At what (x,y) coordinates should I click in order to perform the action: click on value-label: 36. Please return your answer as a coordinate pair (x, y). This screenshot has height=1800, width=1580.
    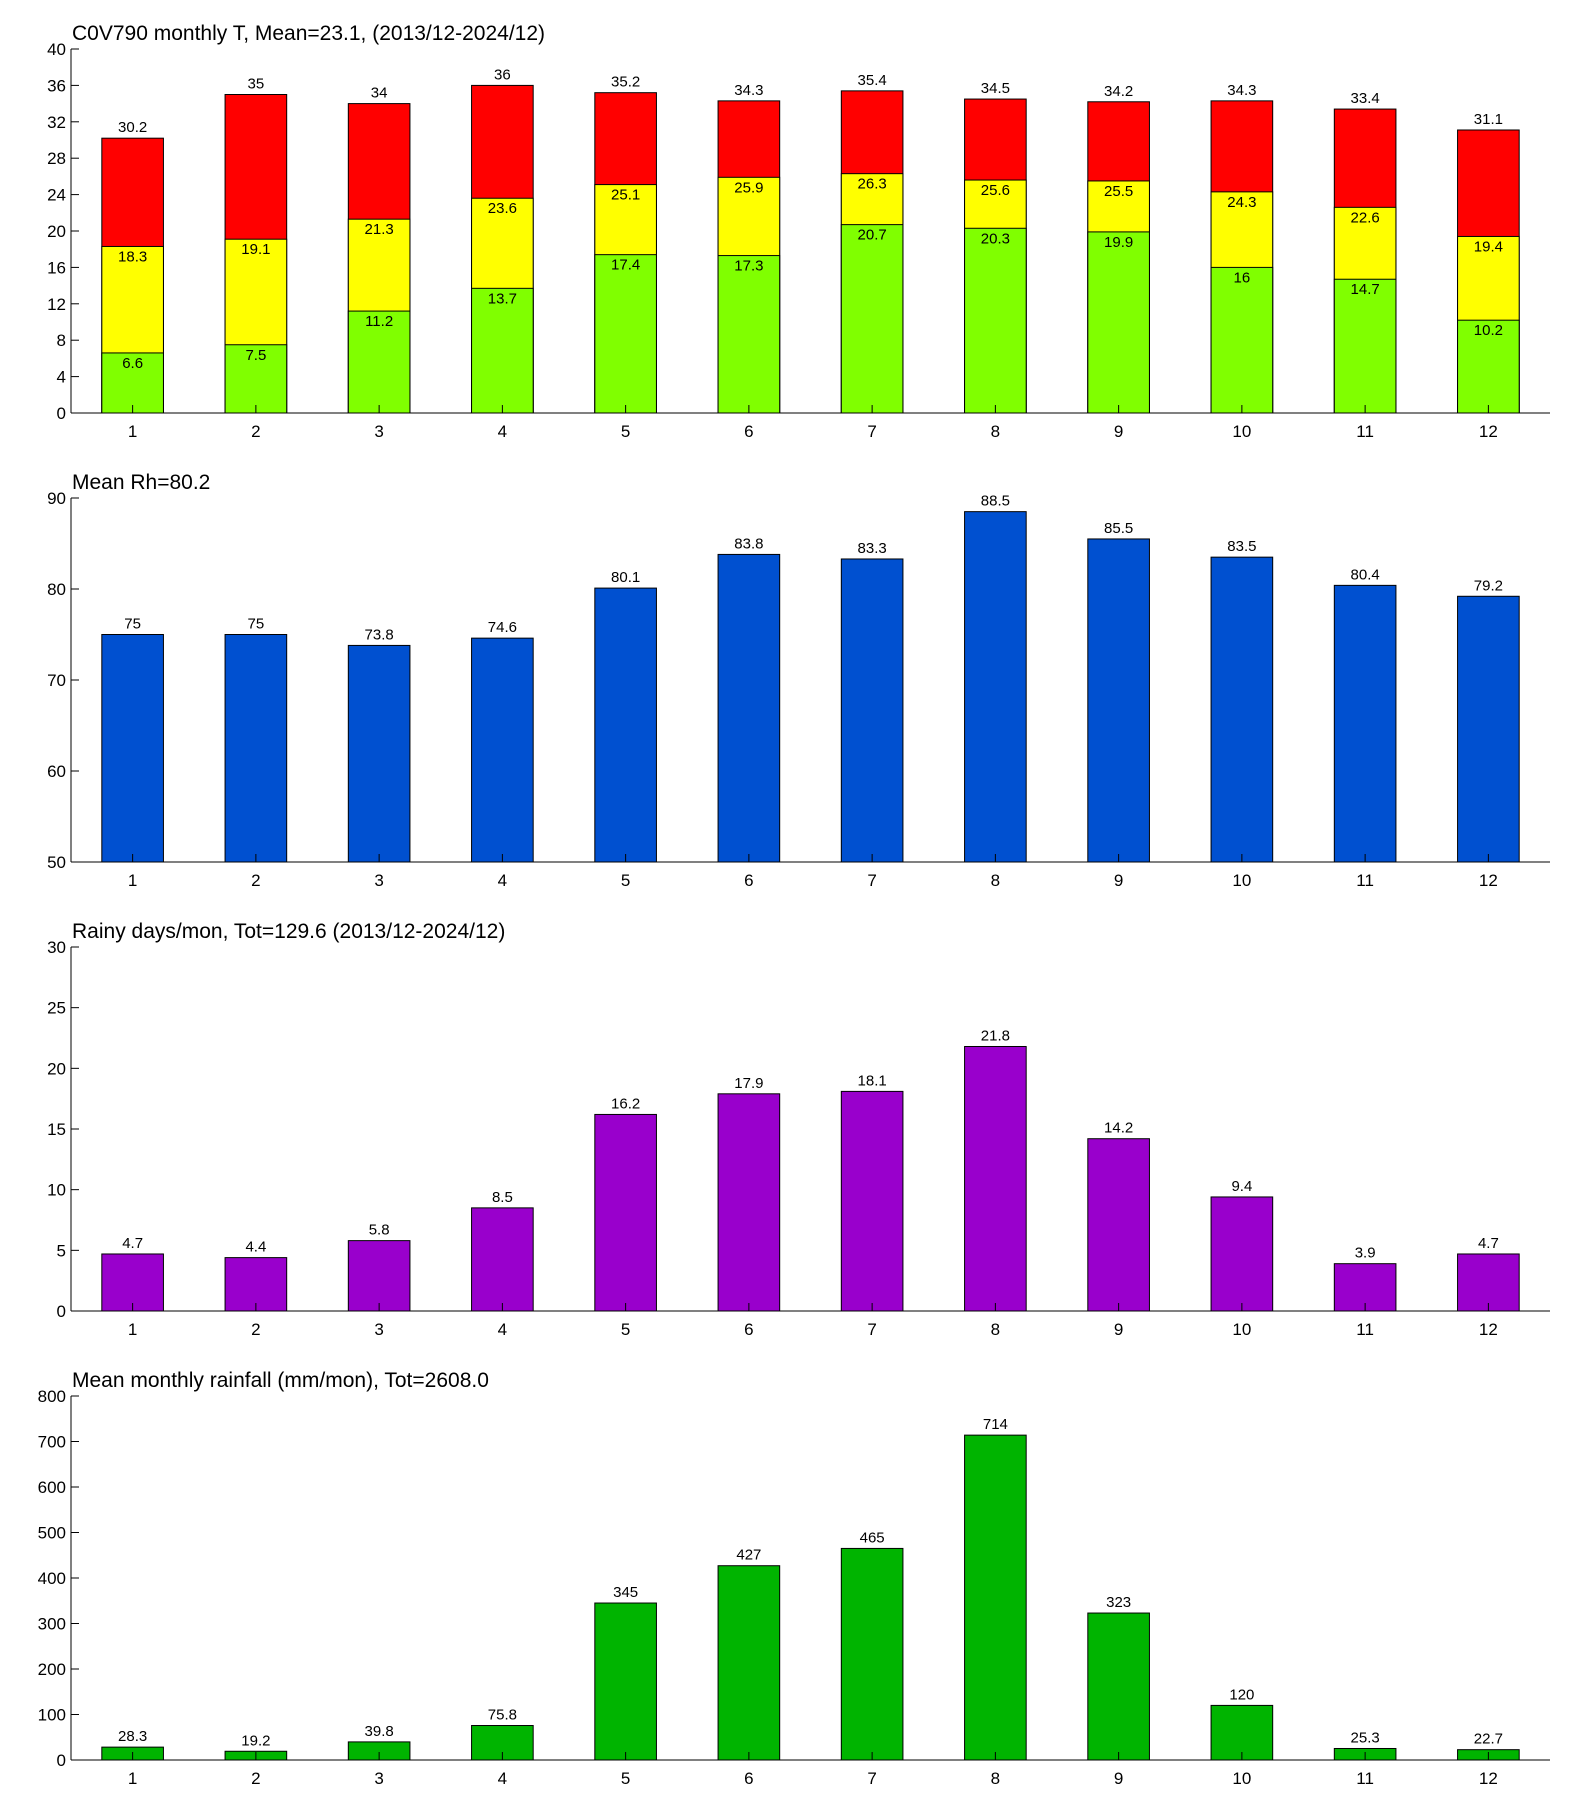
    Looking at the image, I should click on (502, 74).